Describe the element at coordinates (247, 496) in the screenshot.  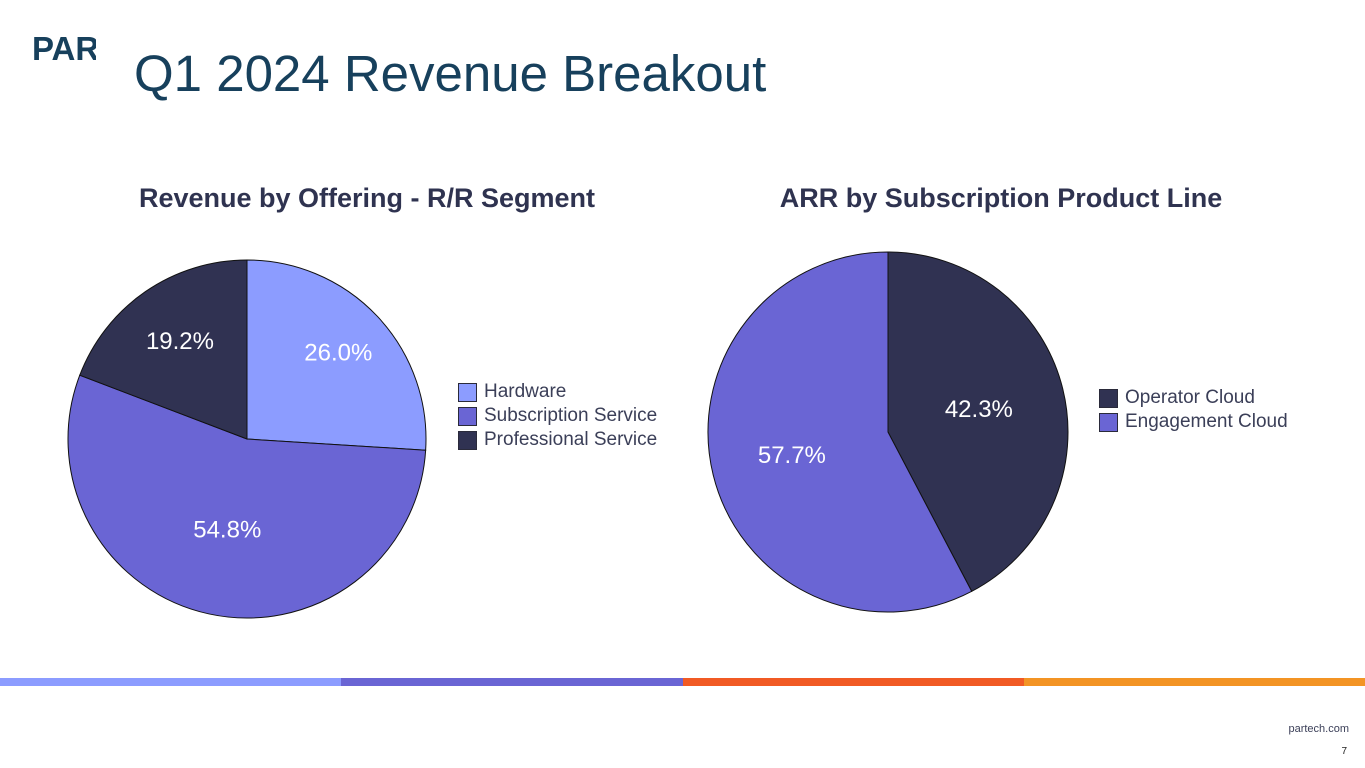
I see `pie-slice-subscription-service` at that location.